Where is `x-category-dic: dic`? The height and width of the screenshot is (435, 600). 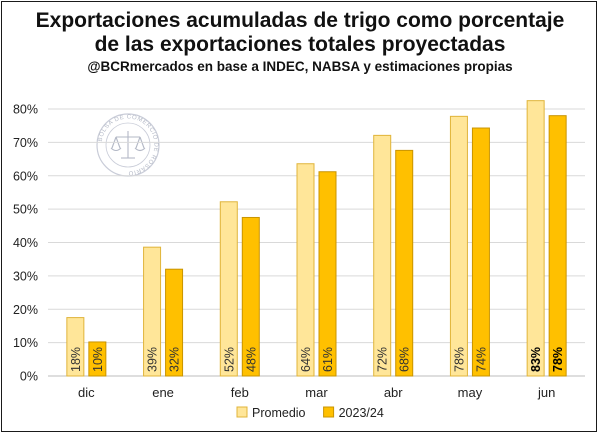
x-category-dic: dic is located at coordinates (86, 392).